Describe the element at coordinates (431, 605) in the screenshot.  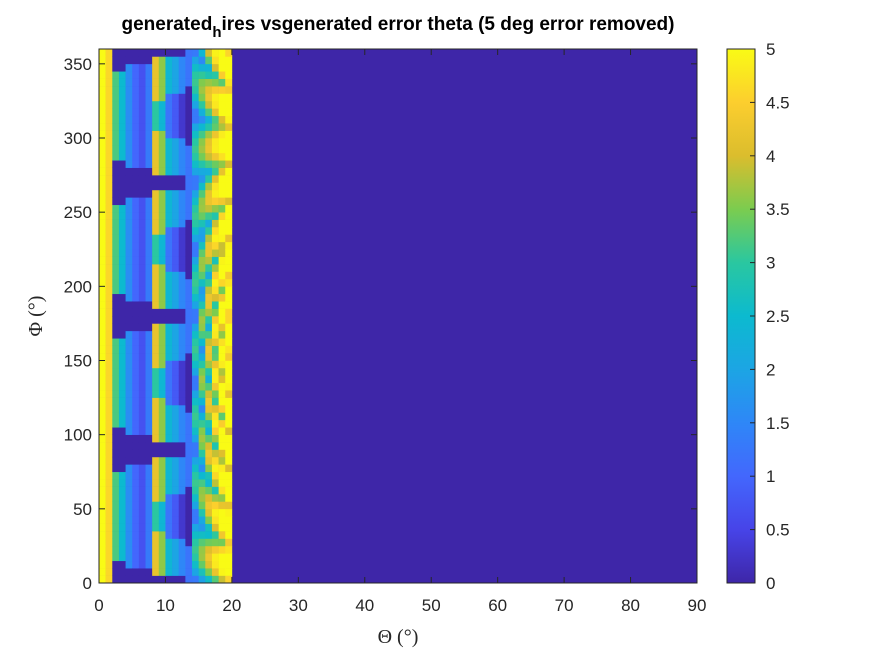
I see `x-tick-label: 50` at that location.